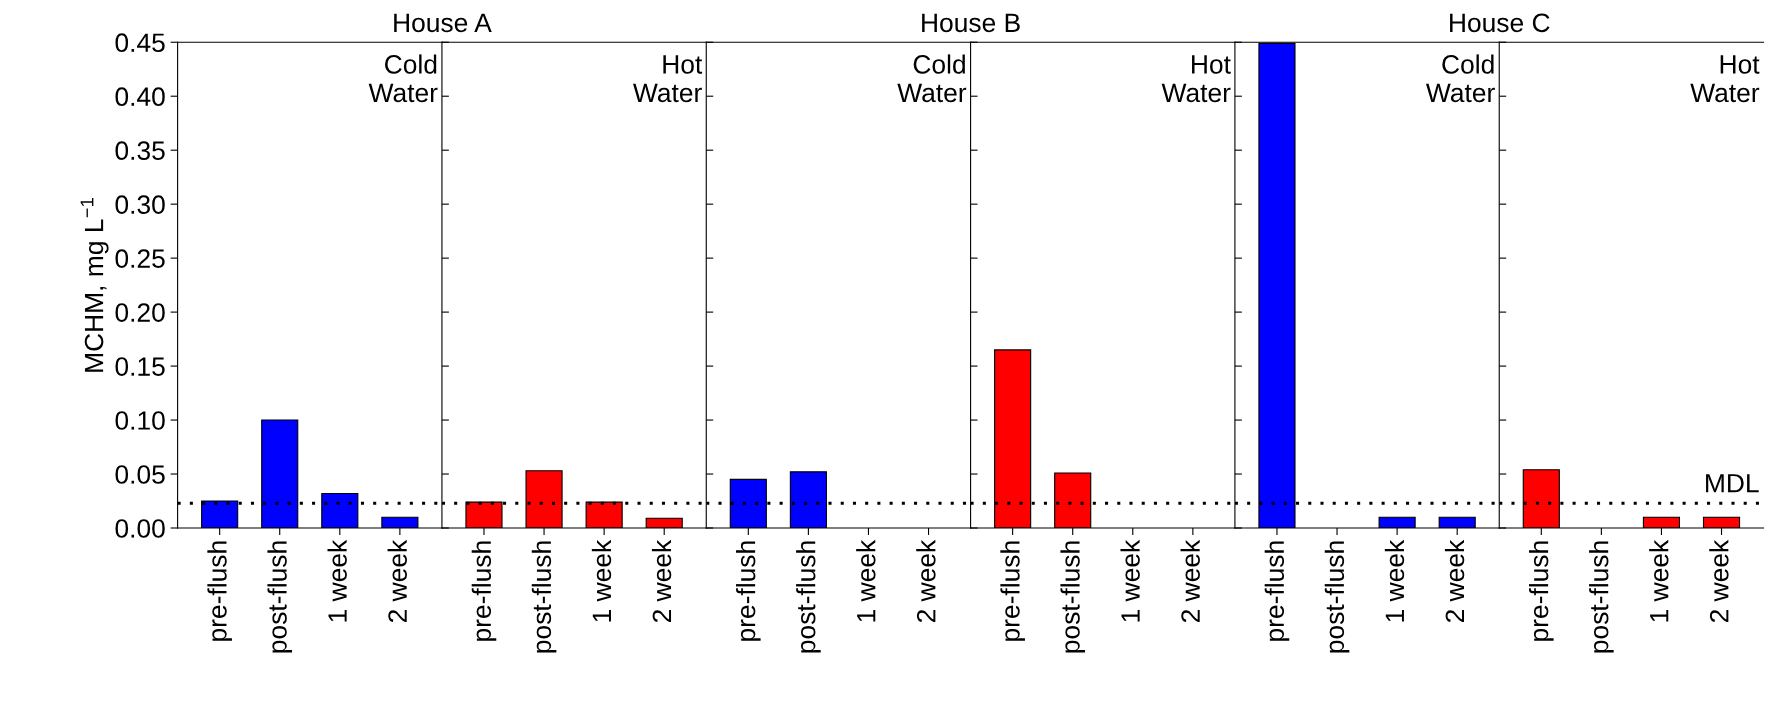 Image resolution: width=1776 pixels, height=704 pixels. Describe the element at coordinates (140, 366) in the screenshot. I see `y-tick-label: 0.15` at that location.